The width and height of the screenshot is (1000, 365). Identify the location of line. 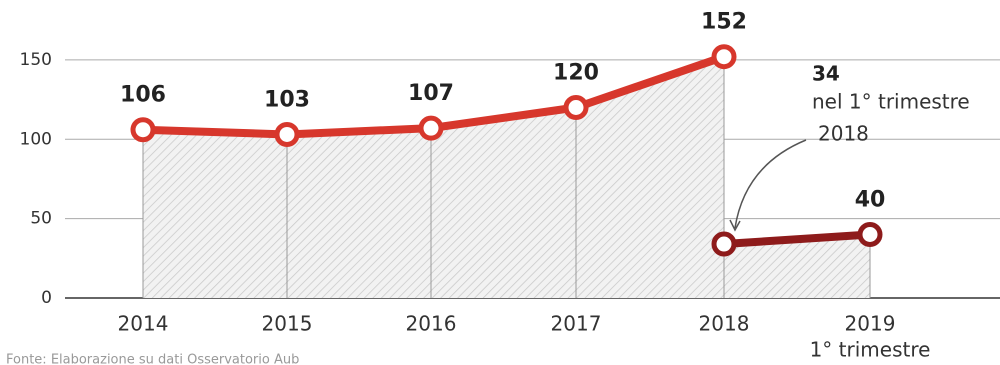
(797, 239).